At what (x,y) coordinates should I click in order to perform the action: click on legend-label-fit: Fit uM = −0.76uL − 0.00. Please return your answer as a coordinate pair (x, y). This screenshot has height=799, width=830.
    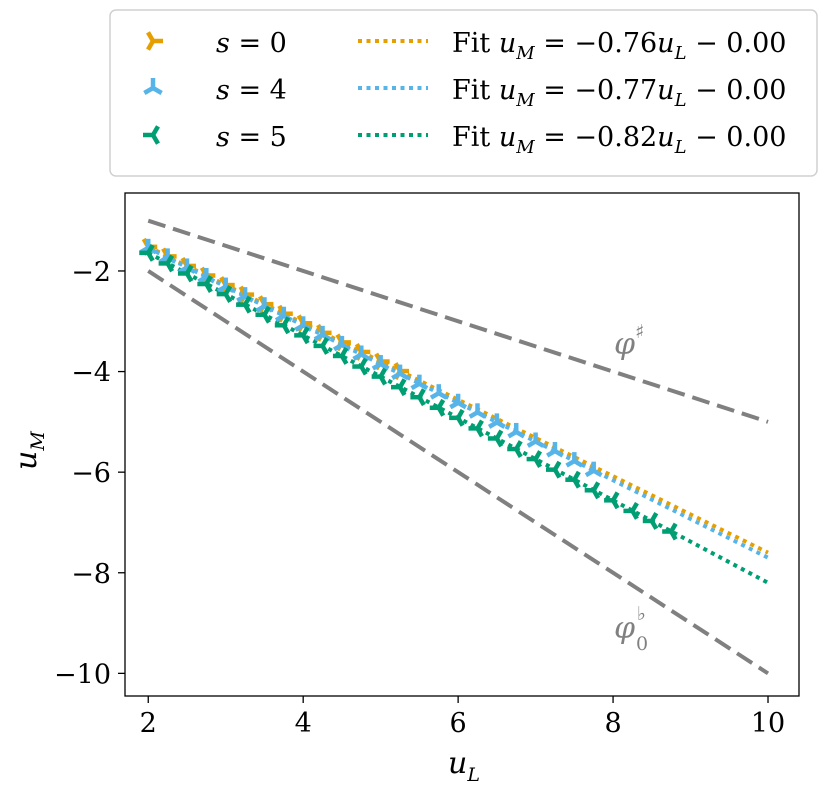
    Looking at the image, I should click on (619, 46).